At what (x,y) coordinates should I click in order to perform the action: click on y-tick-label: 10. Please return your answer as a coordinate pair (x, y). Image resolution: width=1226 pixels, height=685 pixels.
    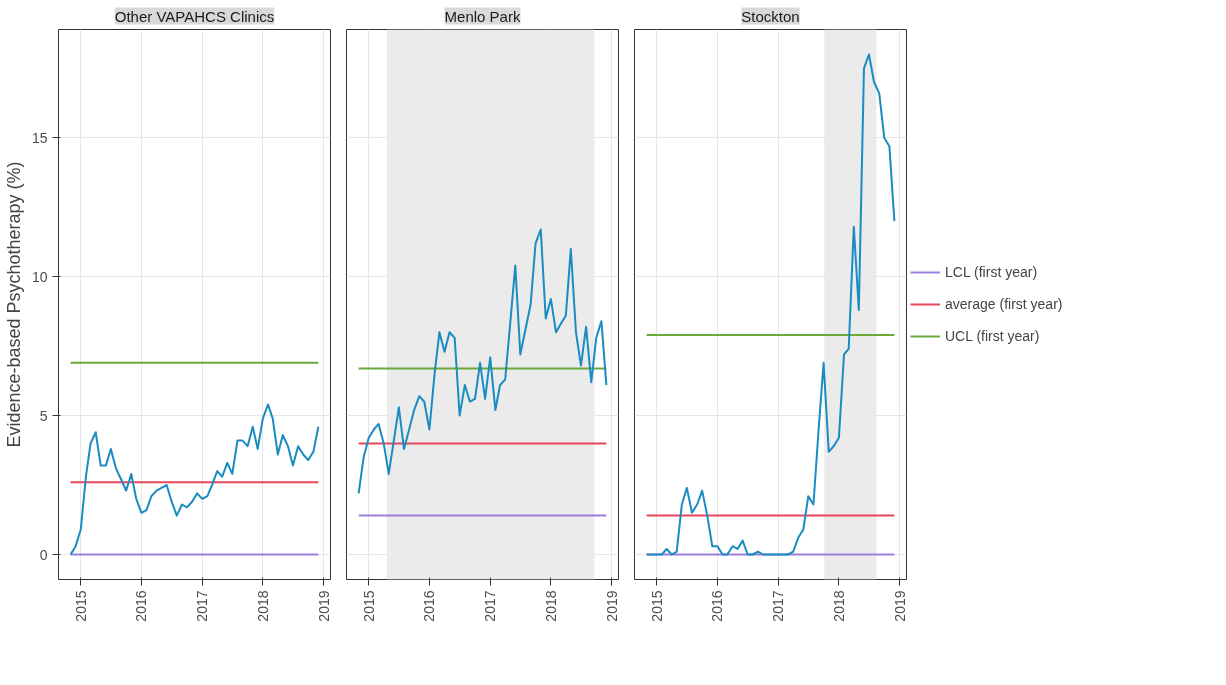
    Looking at the image, I should click on (39, 276).